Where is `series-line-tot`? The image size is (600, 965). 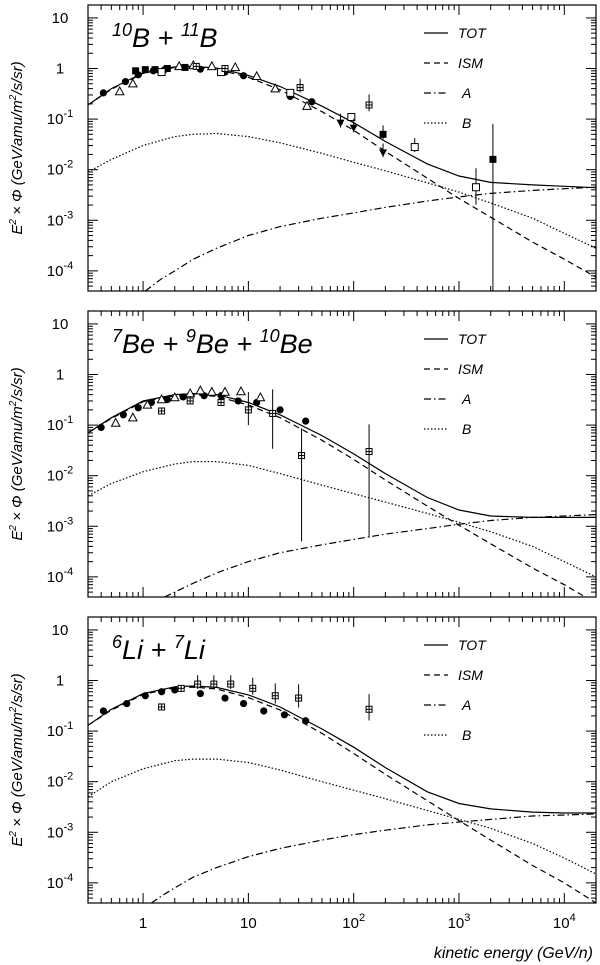
series-line-tot is located at coordinates (342, 455).